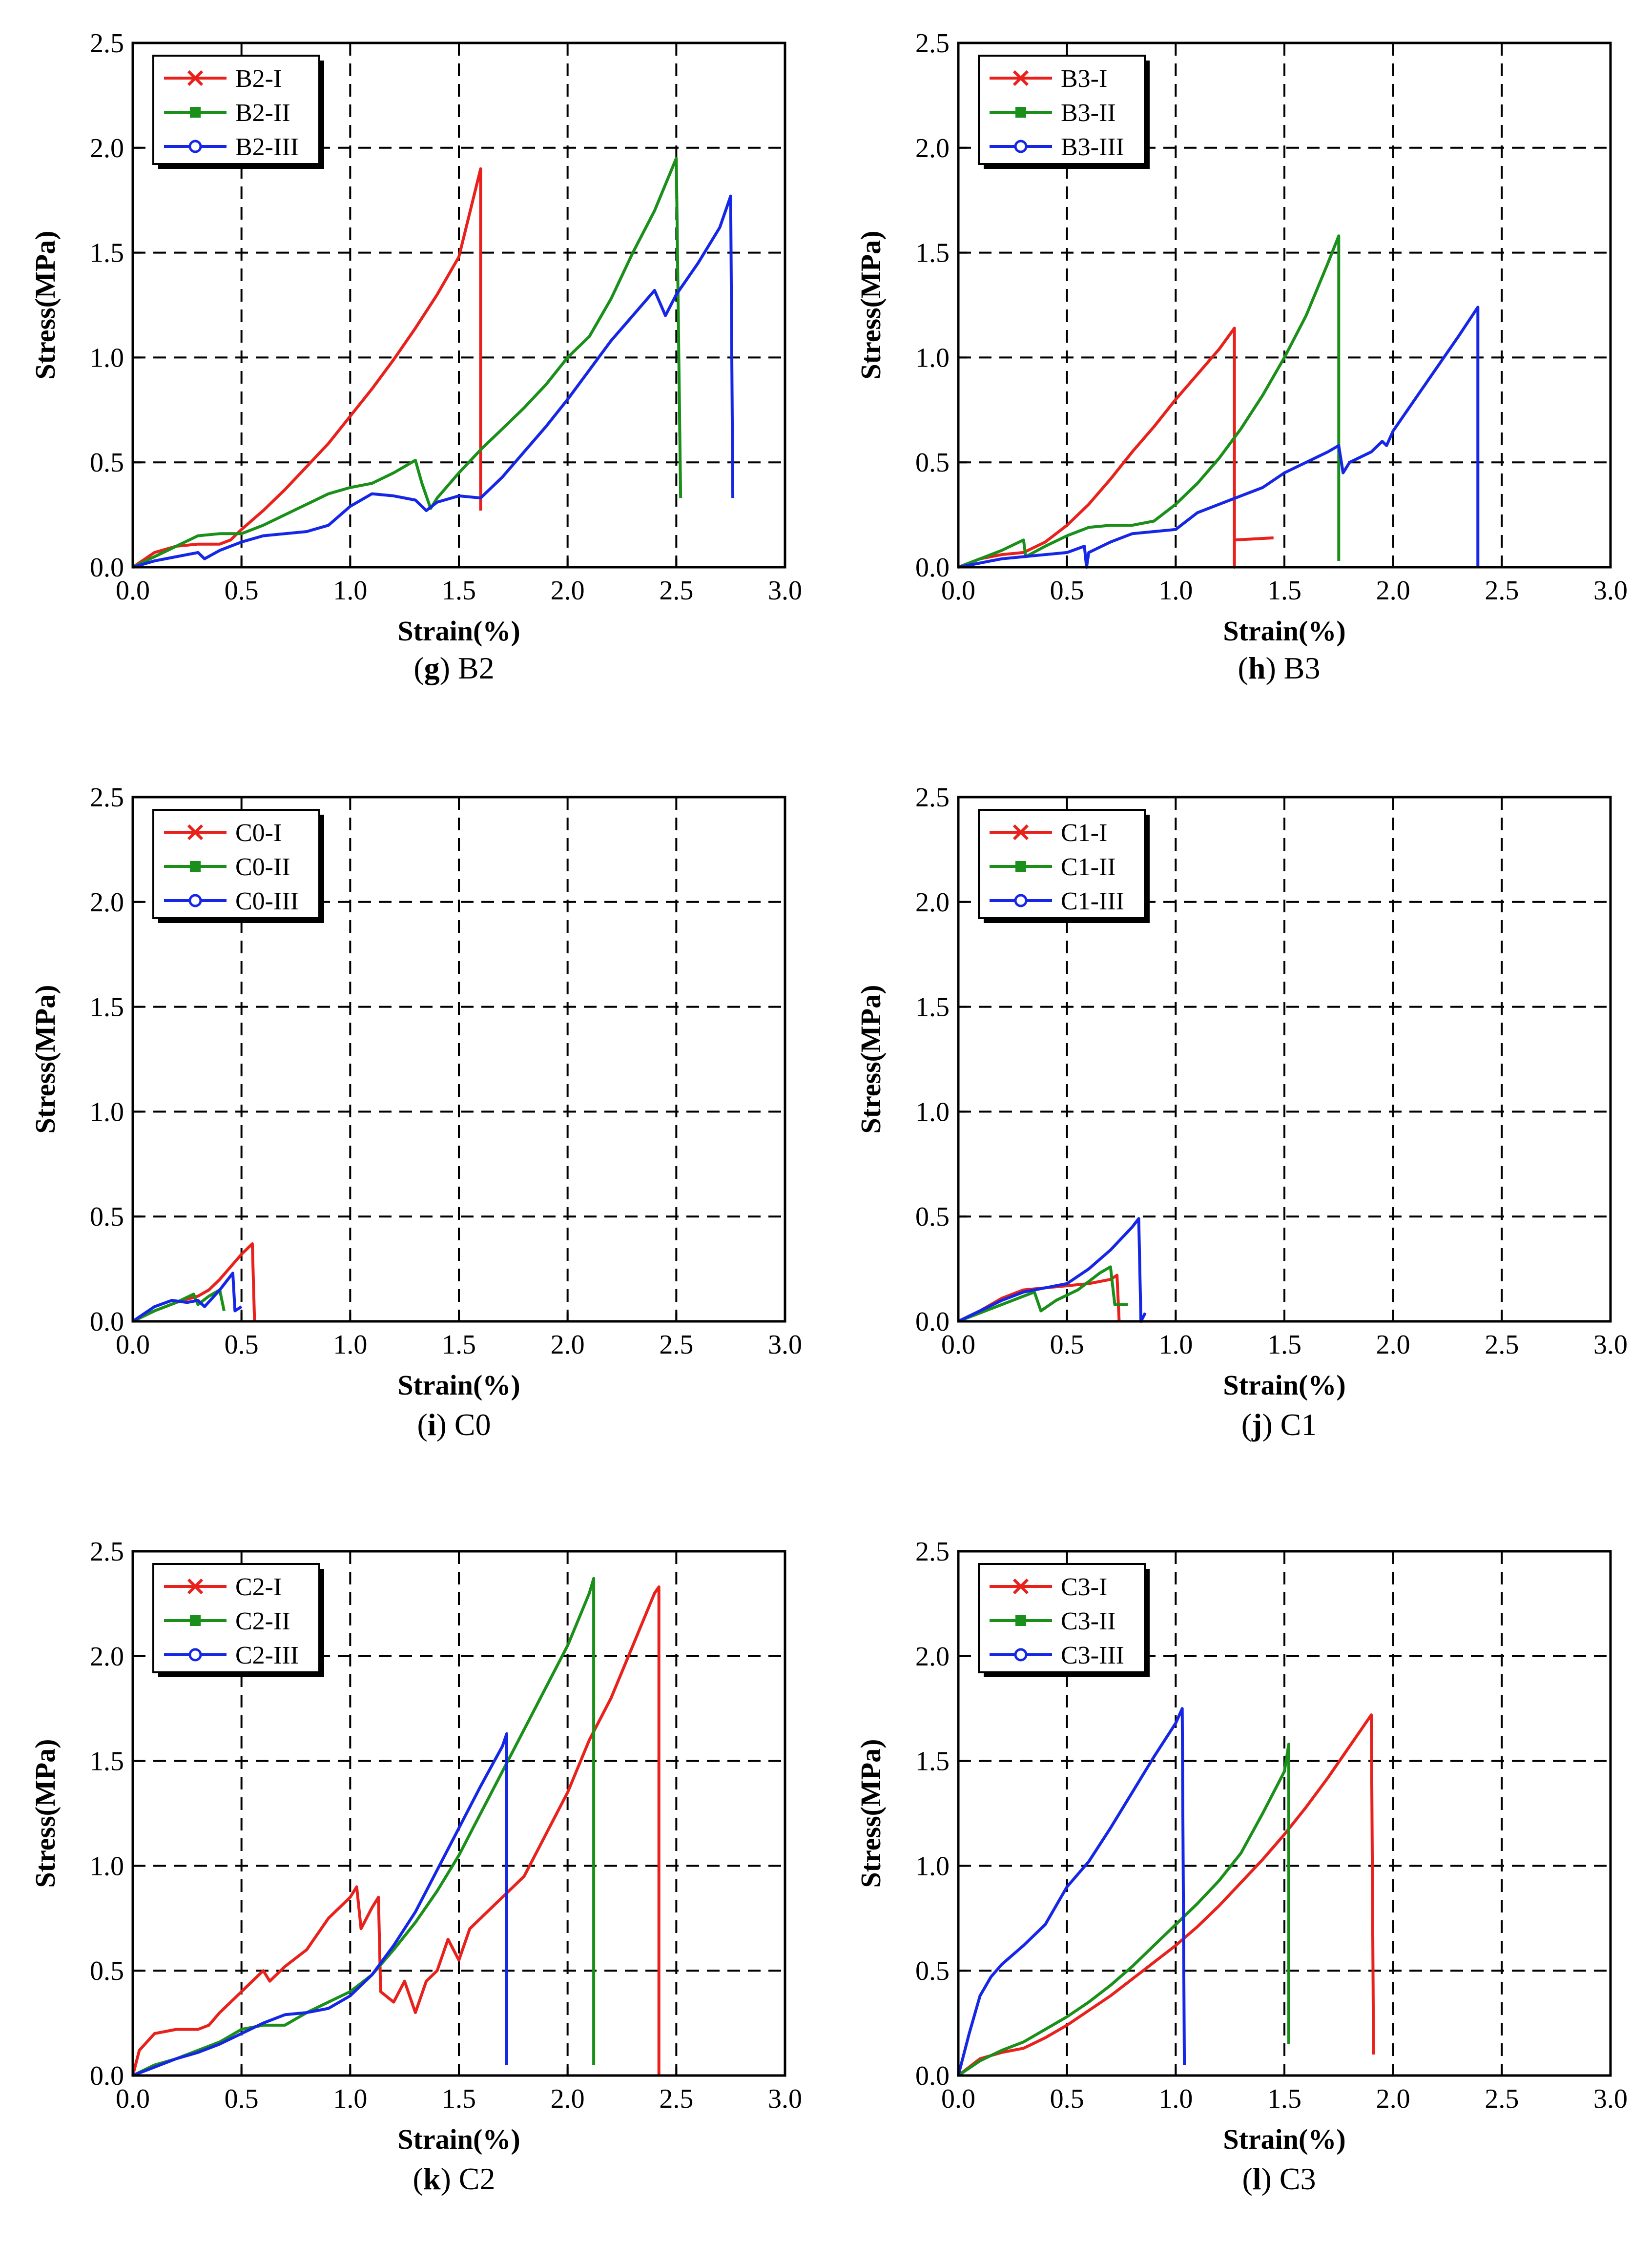 The image size is (1652, 2261). What do you see at coordinates (1021, 146) in the screenshot?
I see `legend-marker-B3-III` at bounding box center [1021, 146].